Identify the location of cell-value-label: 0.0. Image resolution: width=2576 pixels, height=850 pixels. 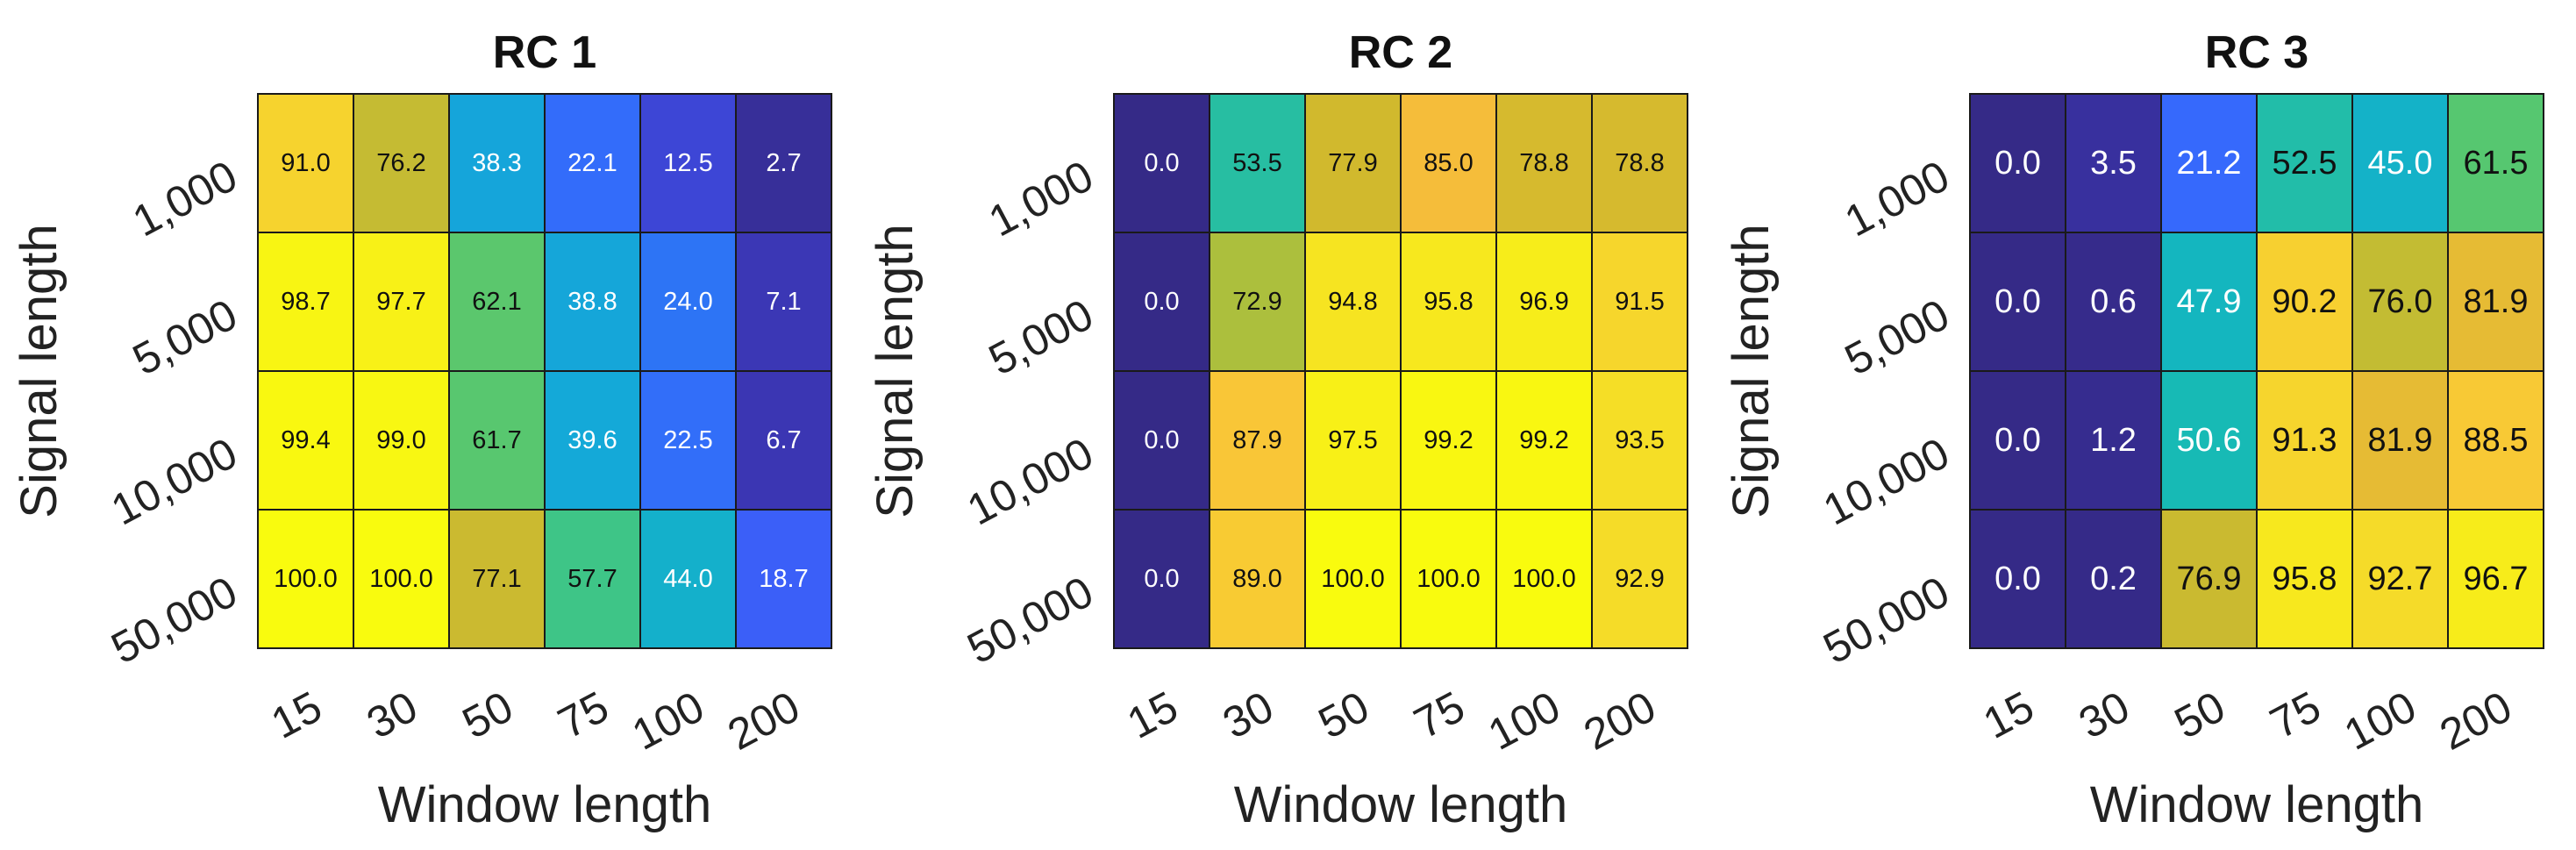
(1162, 579).